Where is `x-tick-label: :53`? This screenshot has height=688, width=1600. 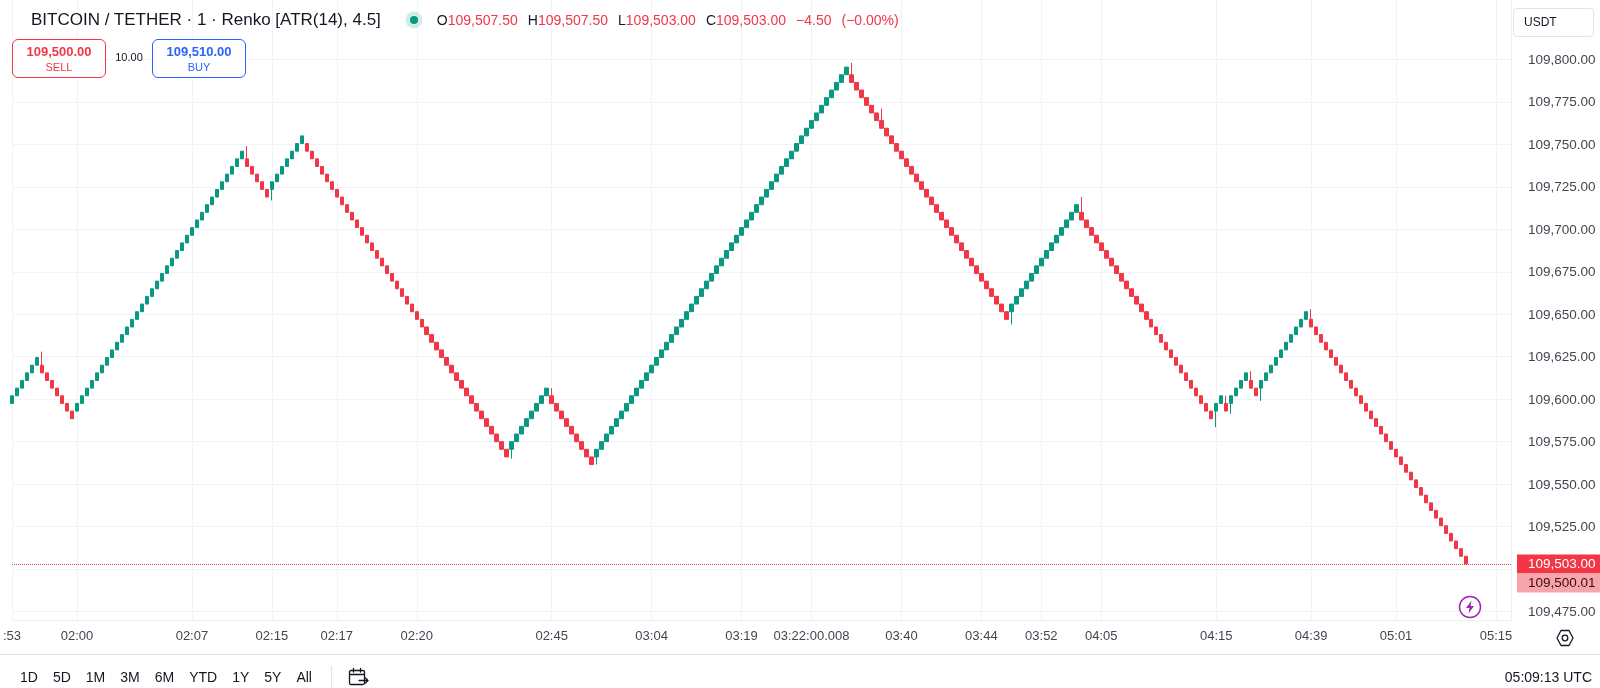 x-tick-label: :53 is located at coordinates (12, 635).